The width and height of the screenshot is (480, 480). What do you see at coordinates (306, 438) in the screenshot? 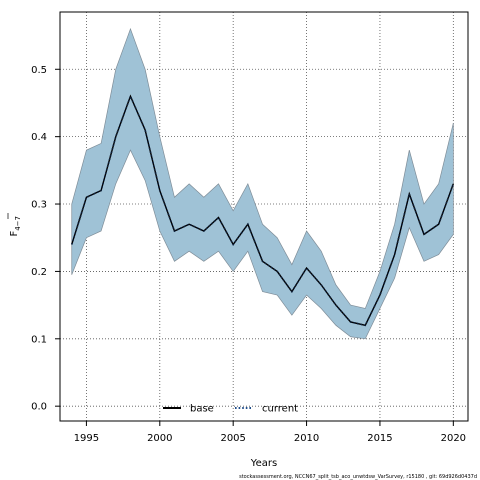
I see `x-tick-label: 2010` at bounding box center [306, 438].